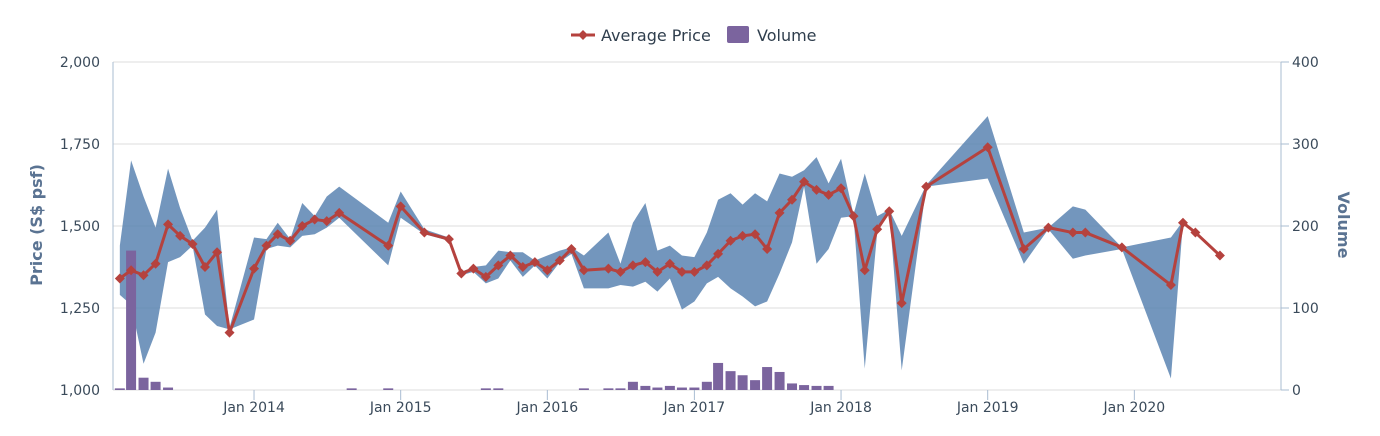  I want to click on legend-item-volume: Volume, so click(772, 35).